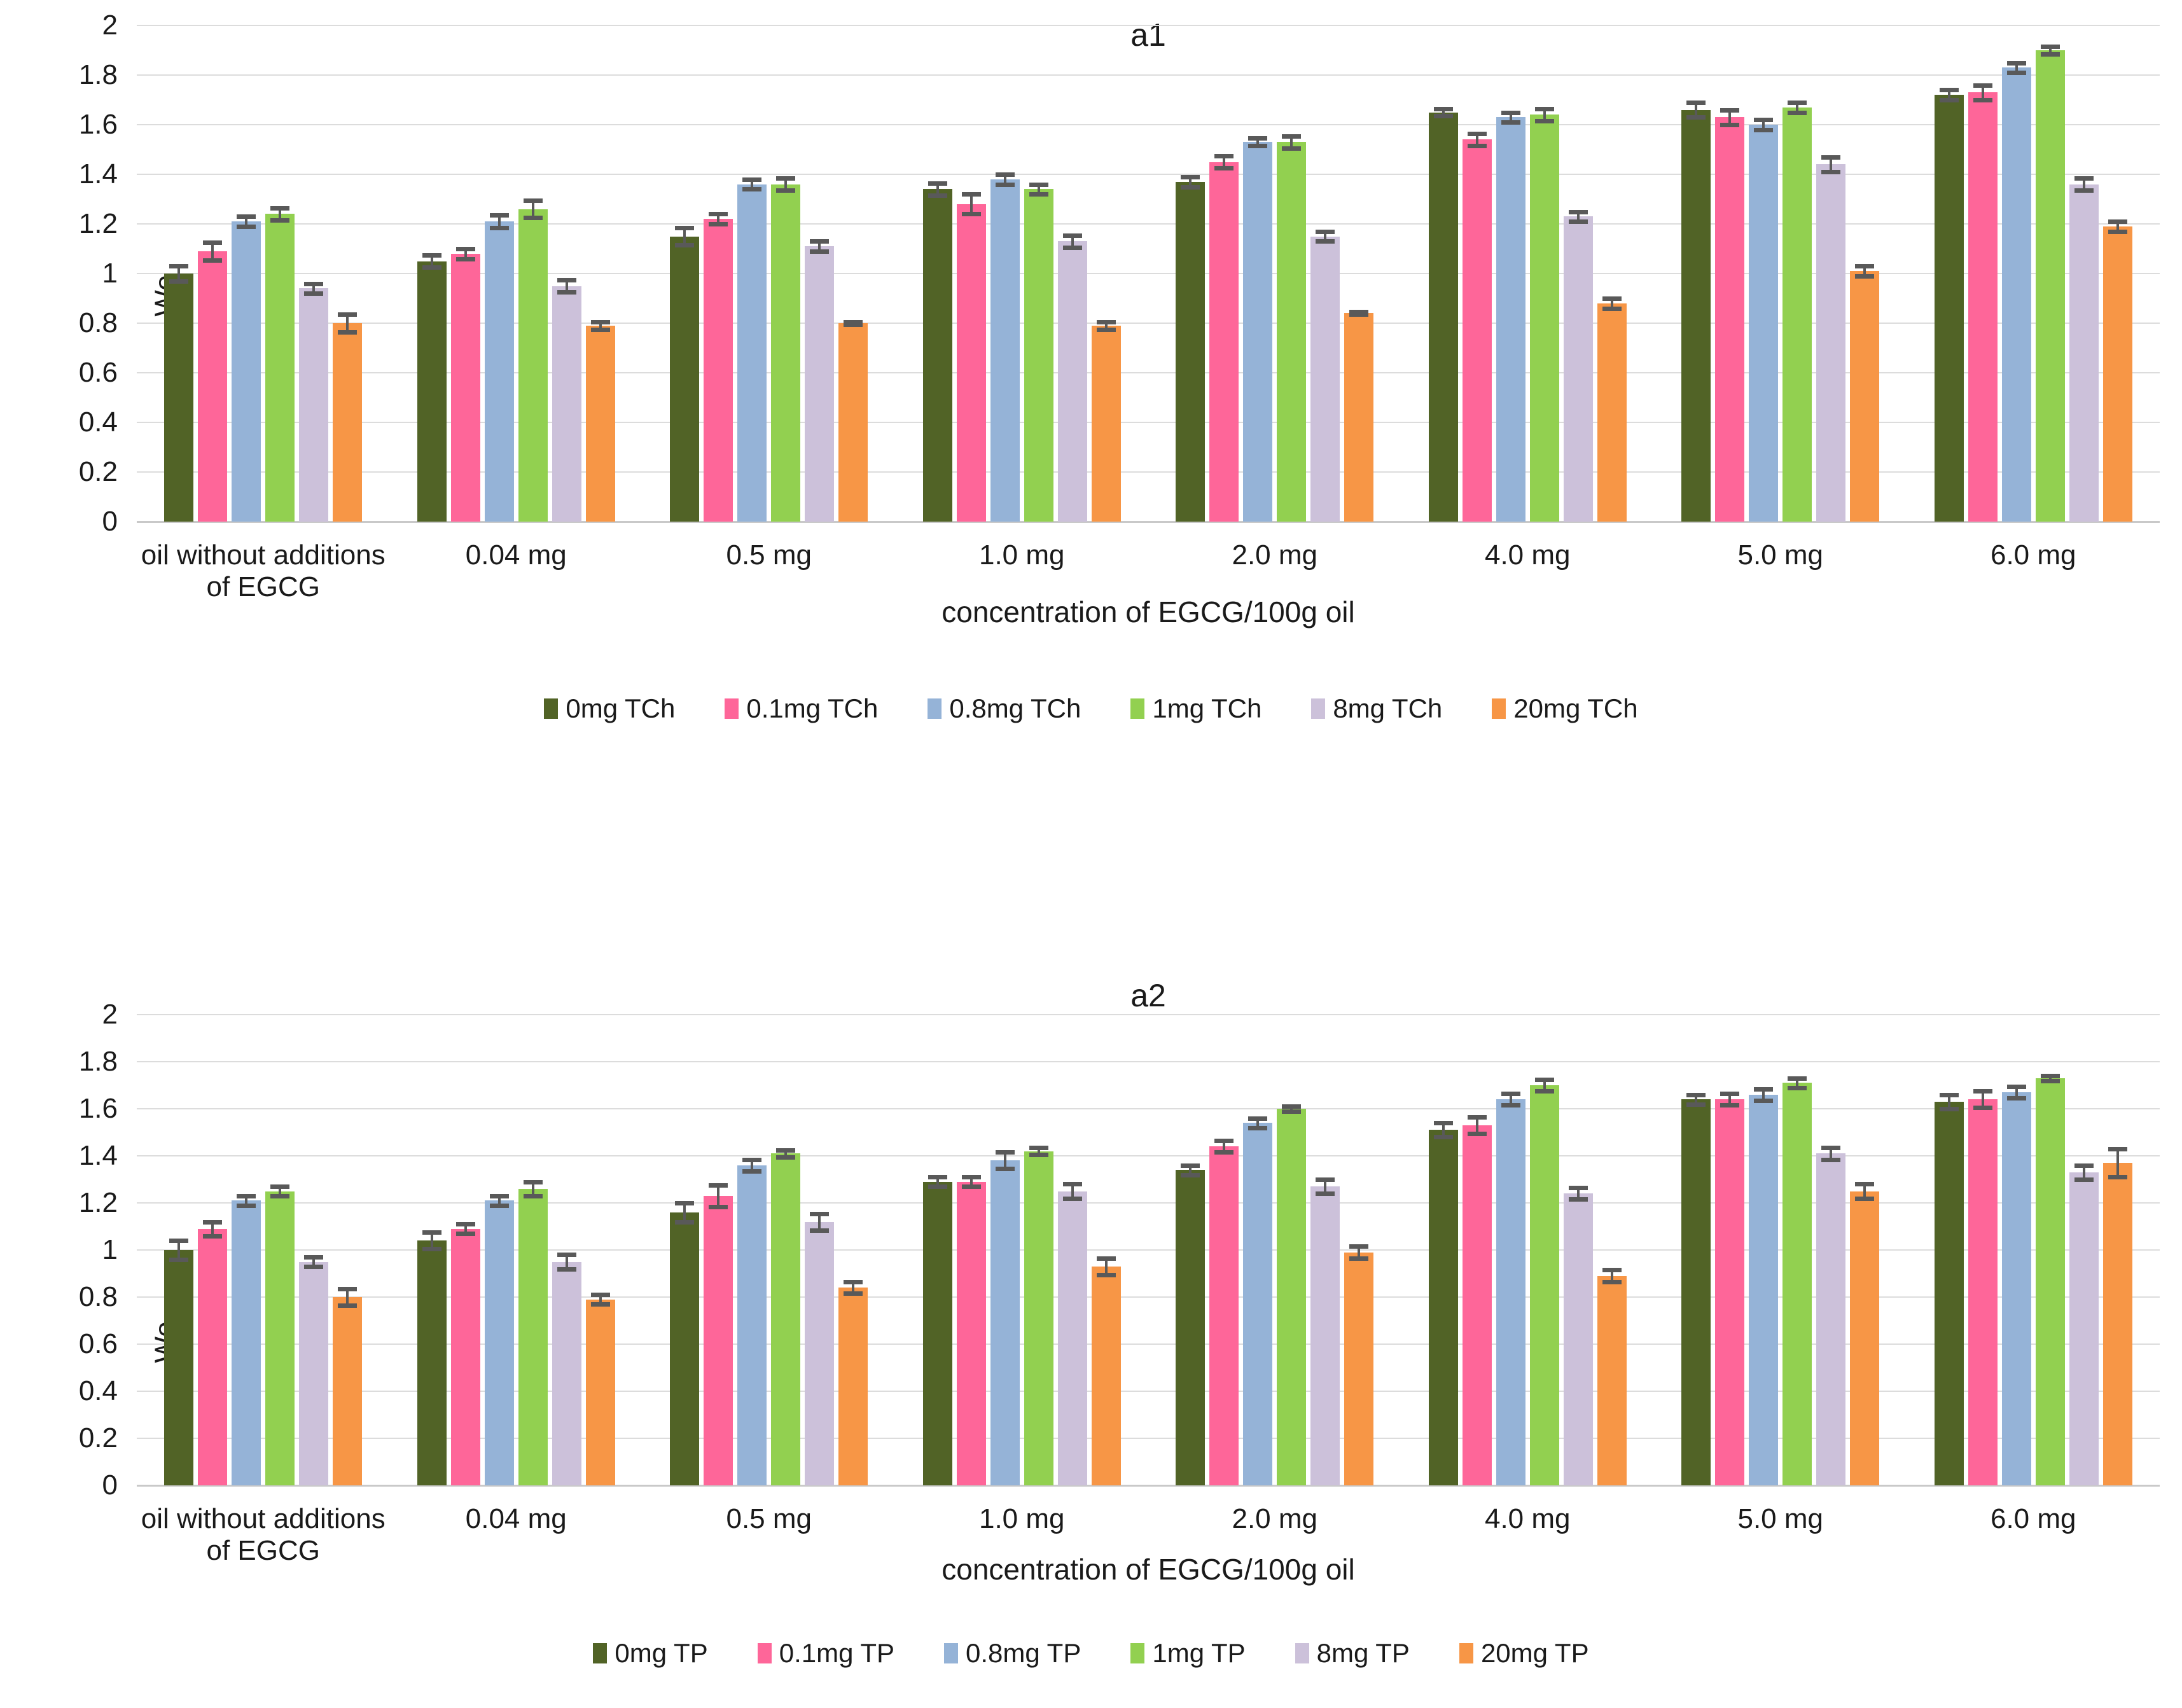  I want to click on y-tick-label: 1, so click(110, 1249).